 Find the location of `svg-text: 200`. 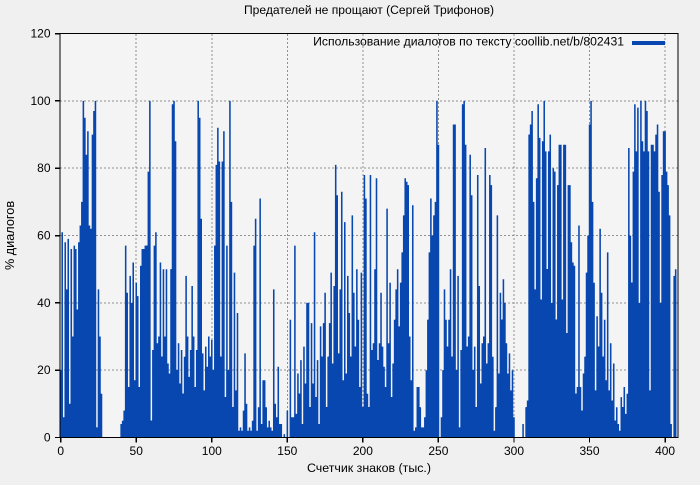

svg-text: 200 is located at coordinates (363, 451).